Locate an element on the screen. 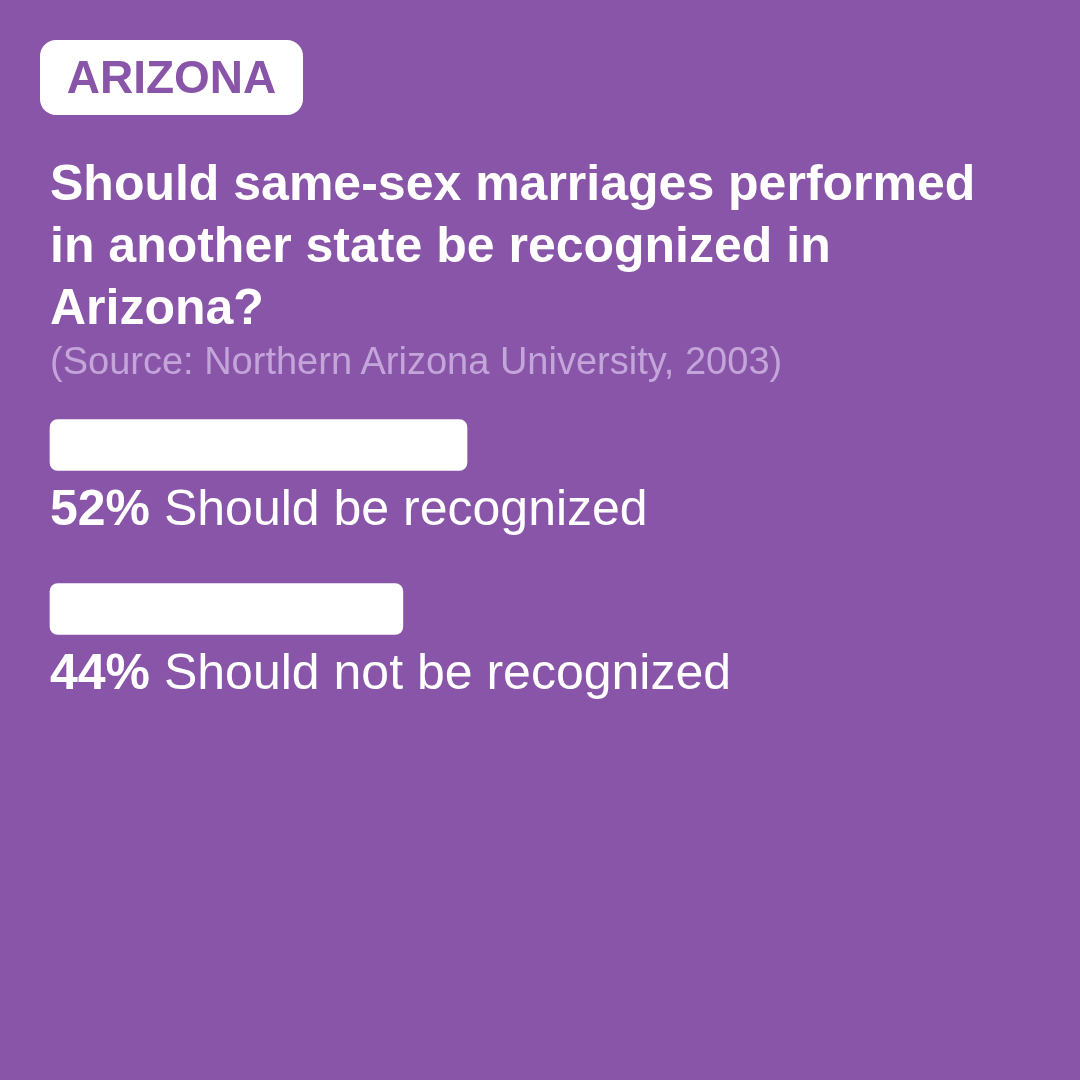 The height and width of the screenshot is (1080, 1080). y-tick-label: Should not be recognized is located at coordinates (447, 672).